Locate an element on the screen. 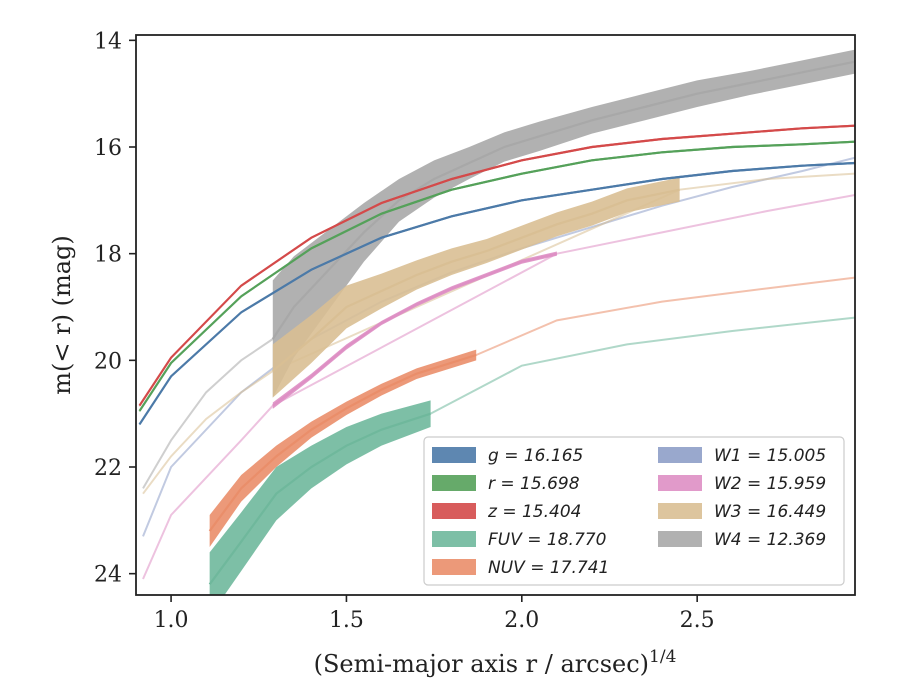  band-centerline-w3 is located at coordinates (476, 280).